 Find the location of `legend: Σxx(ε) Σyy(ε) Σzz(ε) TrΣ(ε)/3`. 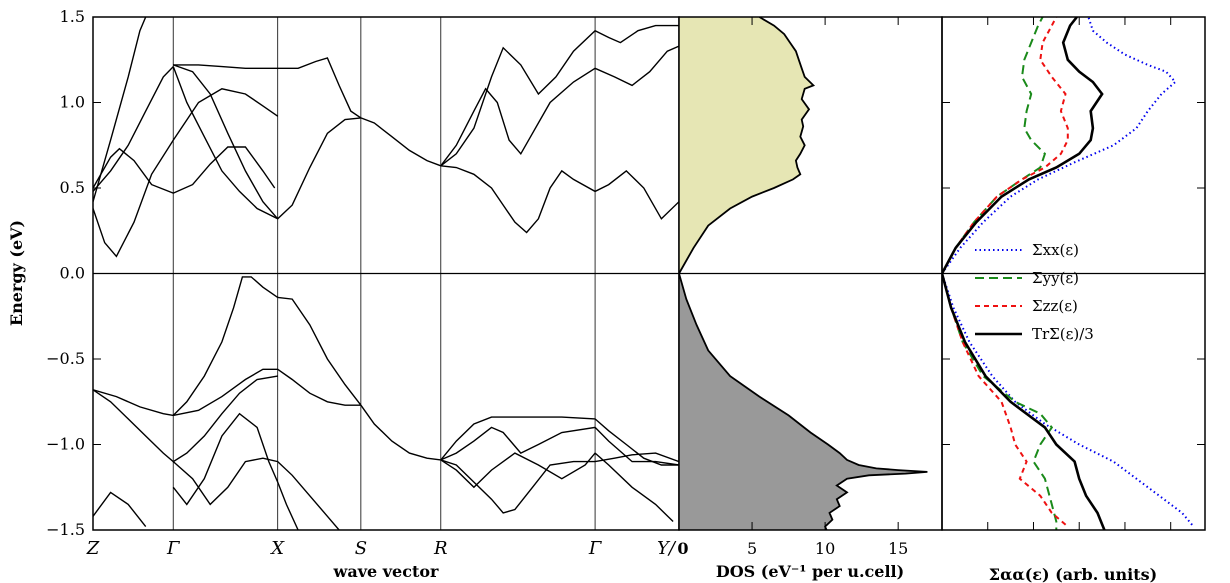

legend: Σxx(ε) Σyy(ε) Σzz(ε) TrΣ(ε)/3 is located at coordinates (1034, 292).